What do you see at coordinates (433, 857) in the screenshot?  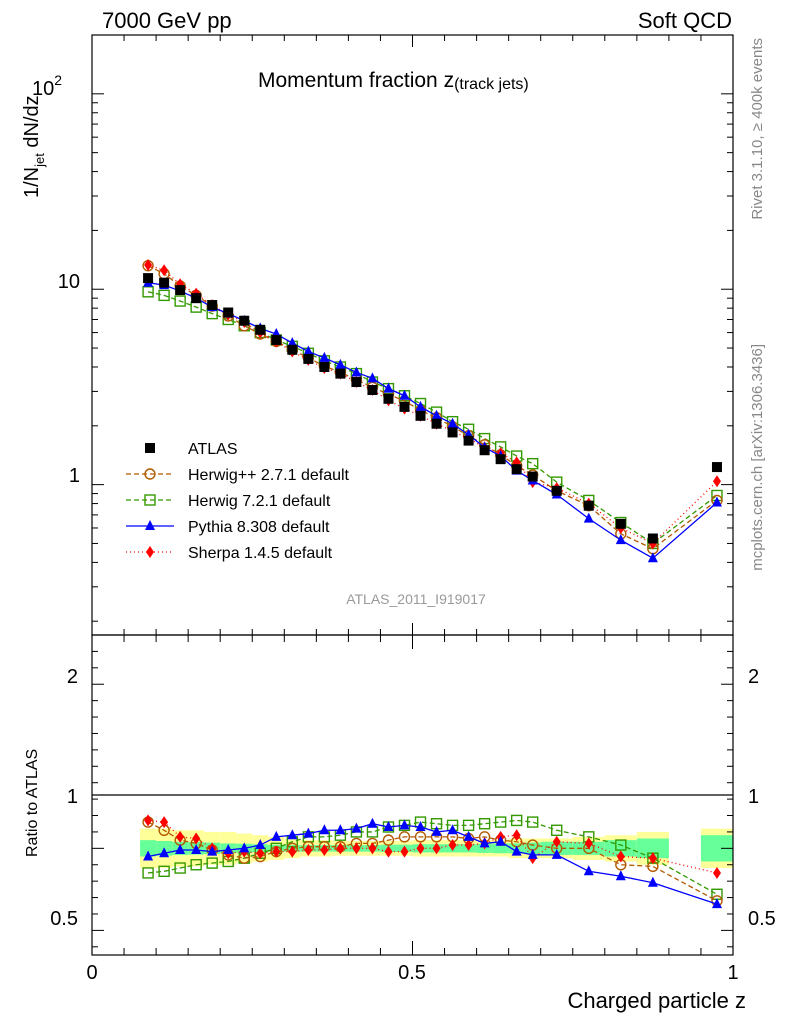 I see `ratio-line-herwig-7-2-1-default` at bounding box center [433, 857].